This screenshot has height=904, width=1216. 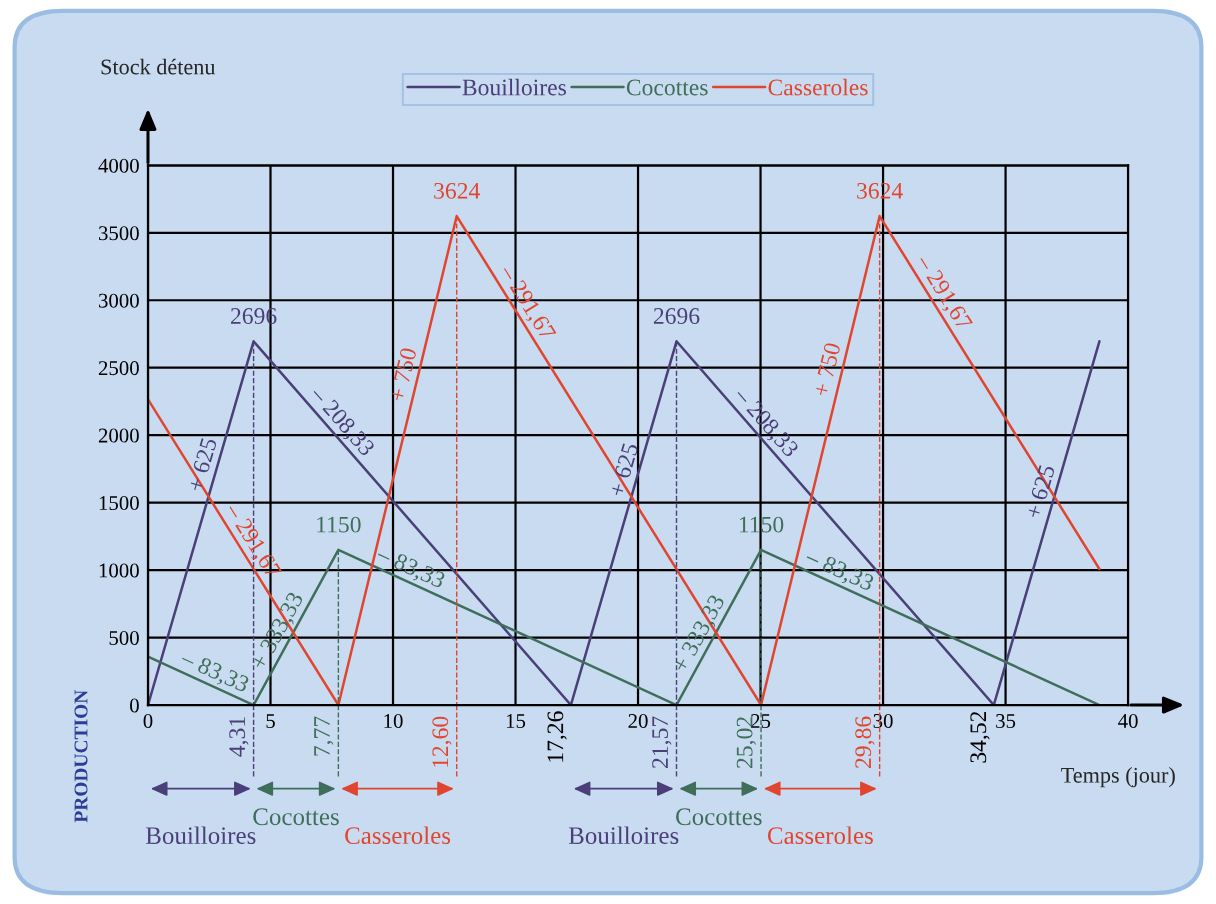 I want to click on x-tick-label: 0, so click(x=148, y=721).